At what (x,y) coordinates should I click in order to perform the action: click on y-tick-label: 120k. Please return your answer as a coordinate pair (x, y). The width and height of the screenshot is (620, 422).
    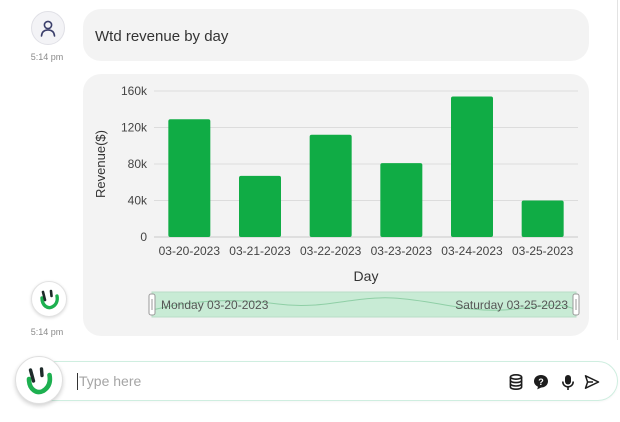
    Looking at the image, I should click on (134, 128).